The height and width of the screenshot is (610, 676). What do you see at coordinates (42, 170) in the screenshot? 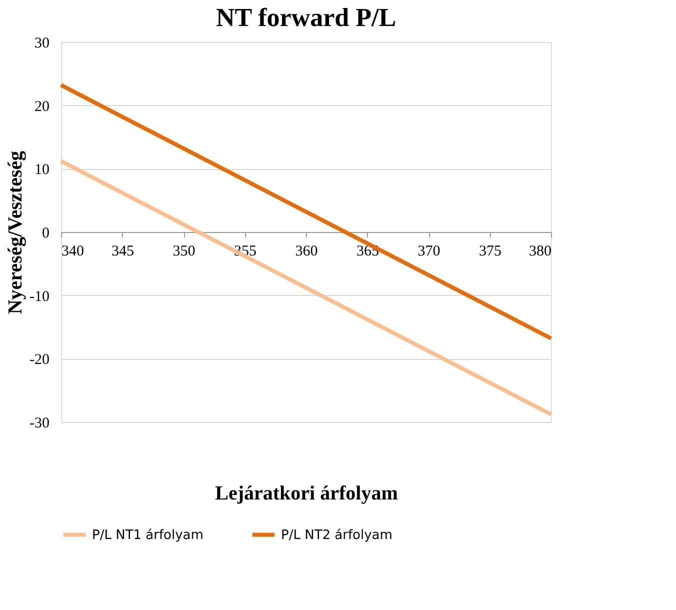
I see `y-tick-label: 10` at bounding box center [42, 170].